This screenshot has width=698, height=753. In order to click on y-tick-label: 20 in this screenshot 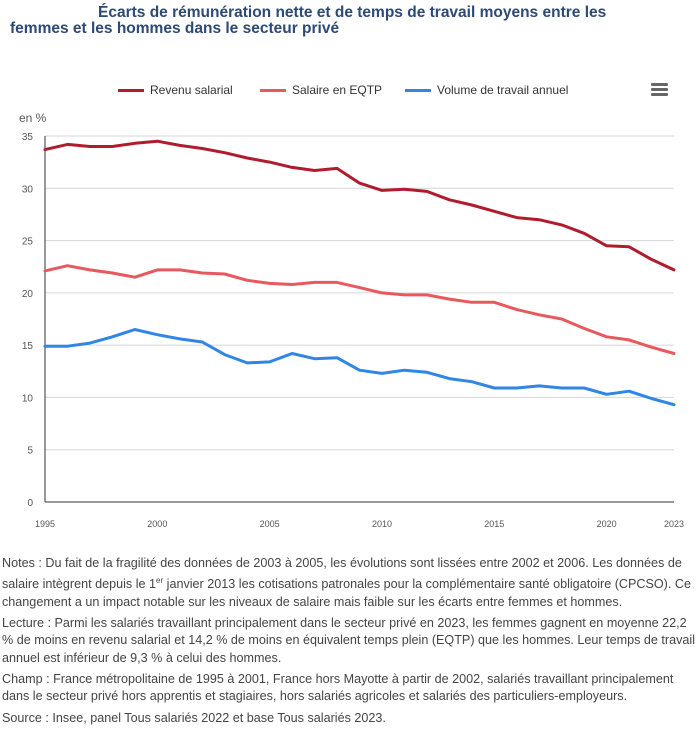, I will do `click(28, 294)`.